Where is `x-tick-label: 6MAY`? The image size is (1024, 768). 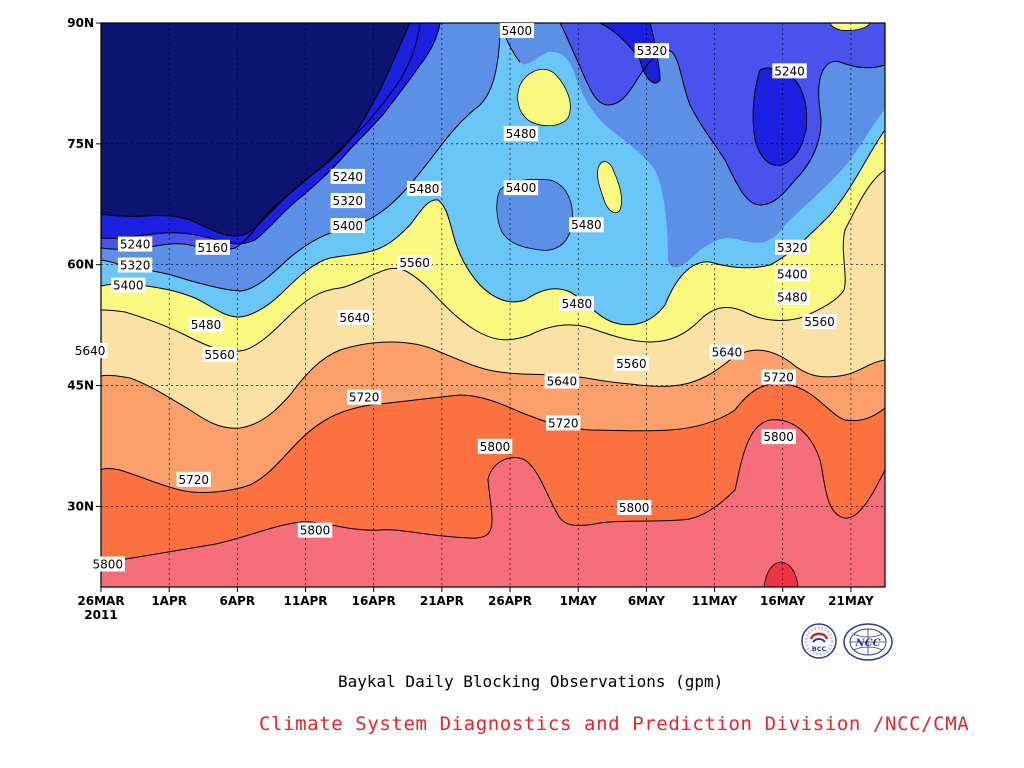
x-tick-label: 6MAY is located at coordinates (646, 601).